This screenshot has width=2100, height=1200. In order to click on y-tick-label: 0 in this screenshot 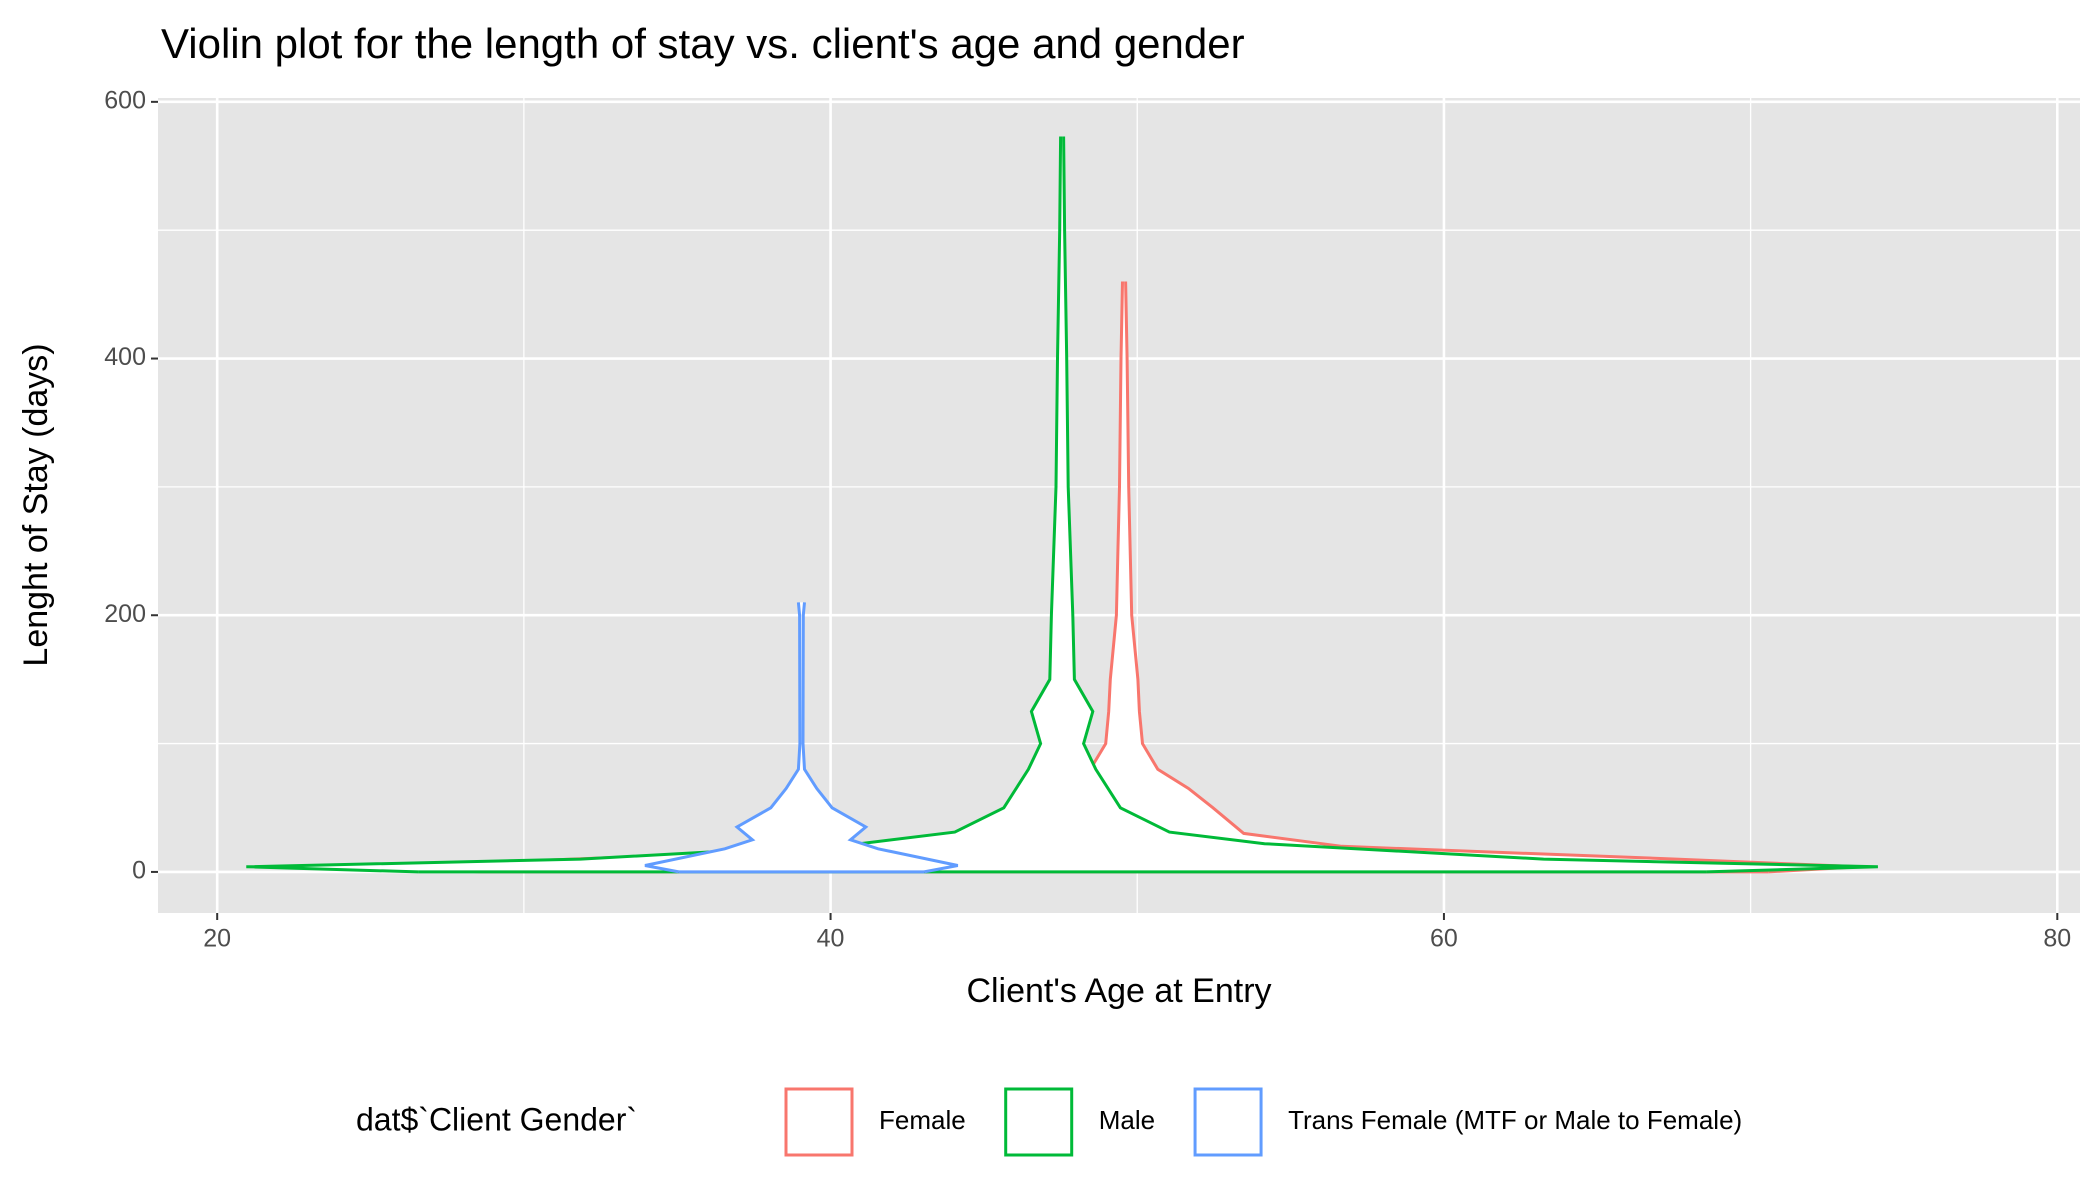, I will do `click(139, 871)`.